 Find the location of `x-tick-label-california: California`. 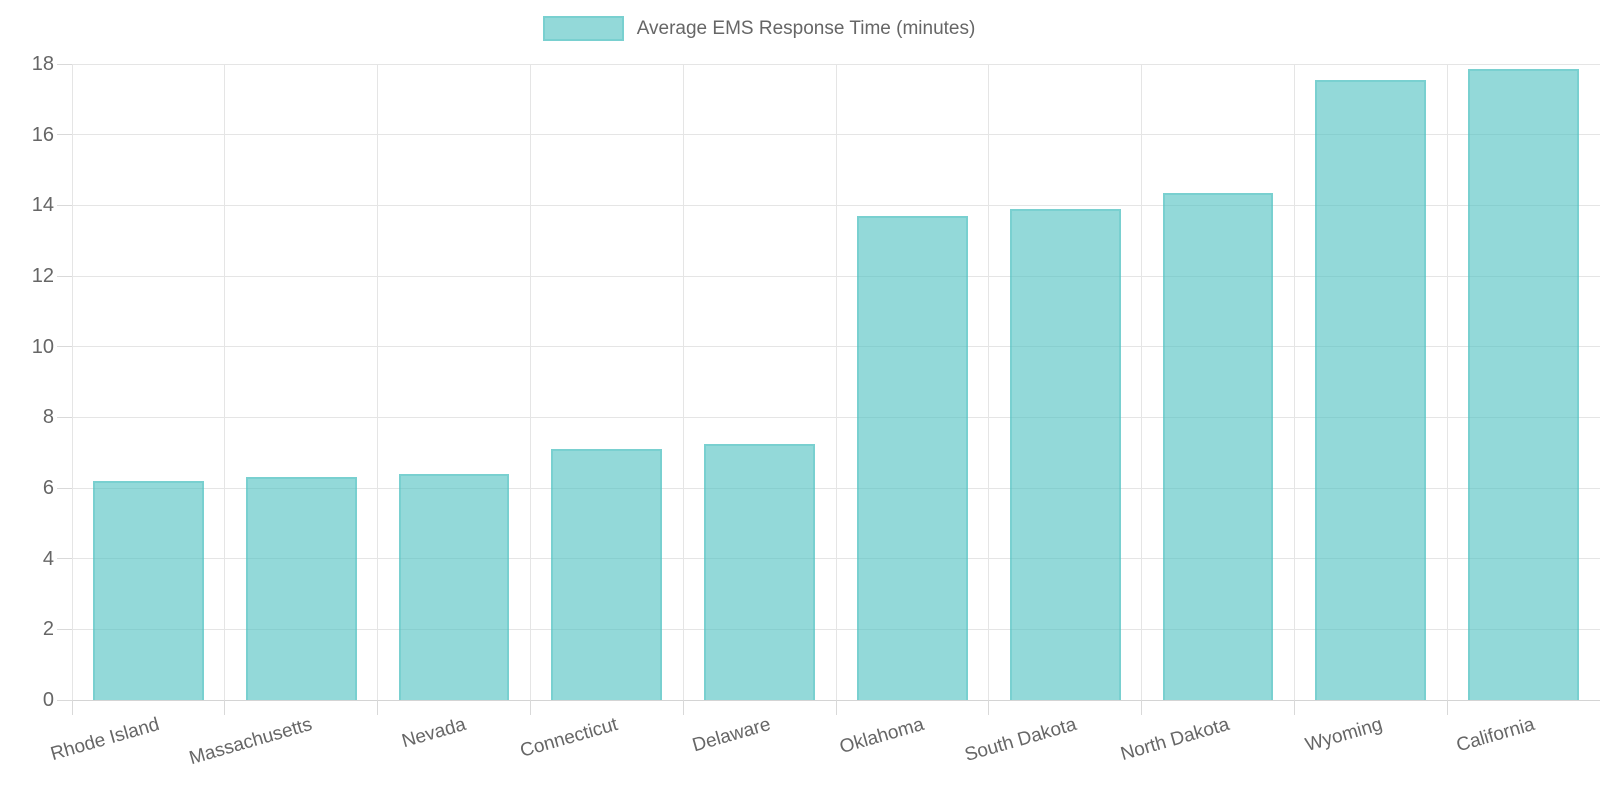

x-tick-label-california: California is located at coordinates (1496, 735).